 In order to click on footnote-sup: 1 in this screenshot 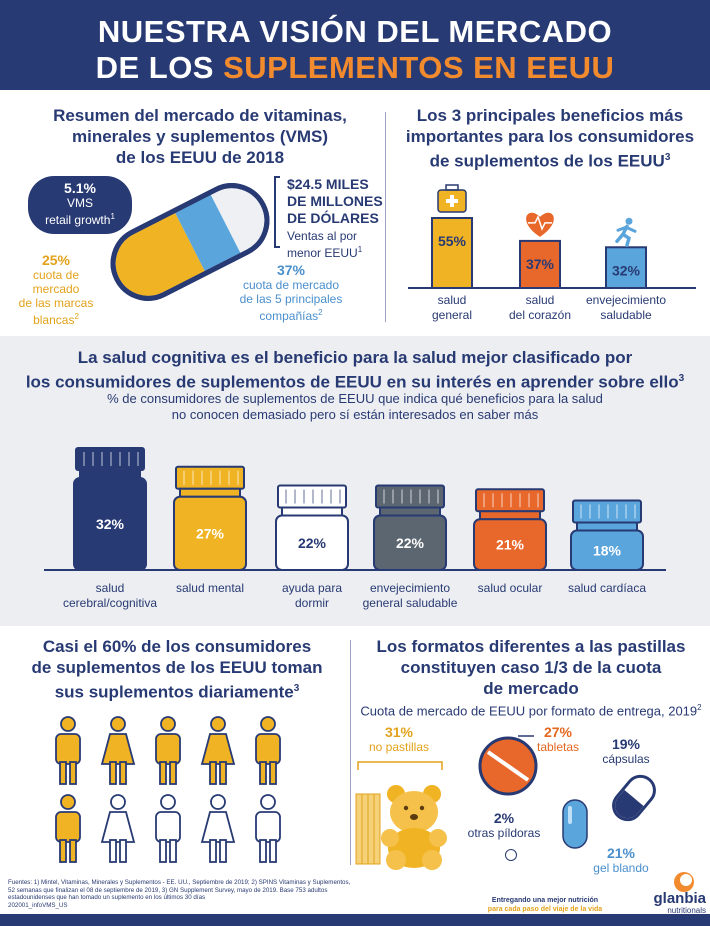, I will do `click(360, 249)`.